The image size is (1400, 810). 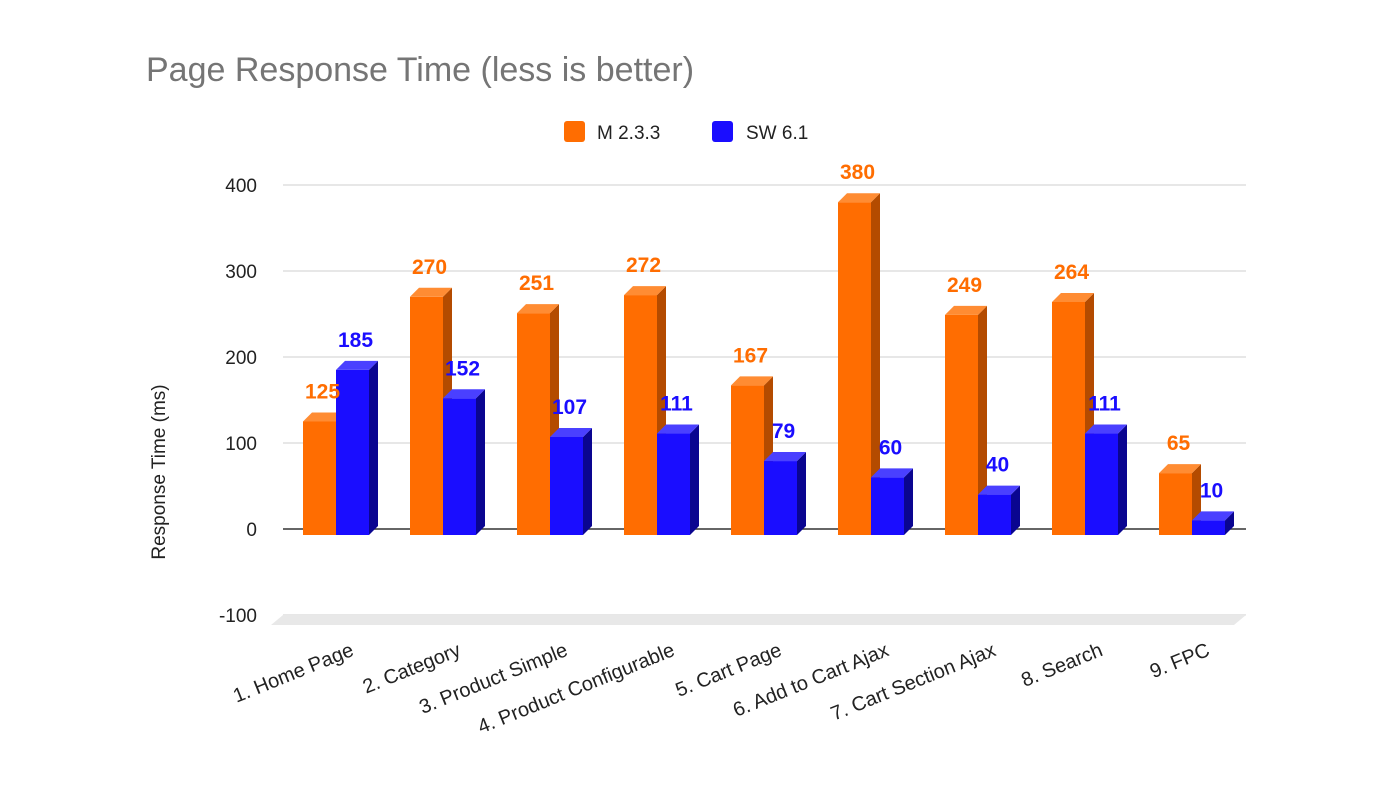 I want to click on data-label: 249, so click(x=964, y=285).